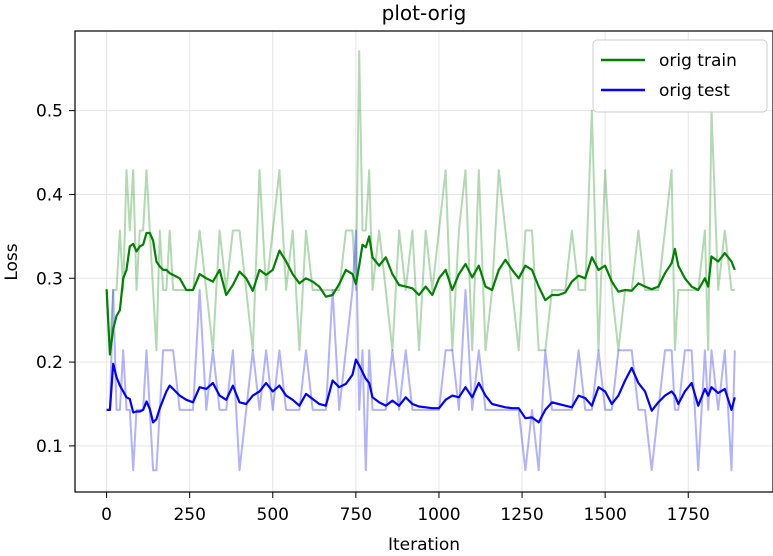 The height and width of the screenshot is (556, 773). Describe the element at coordinates (49, 363) in the screenshot. I see `y-tick-label: 0.2` at that location.